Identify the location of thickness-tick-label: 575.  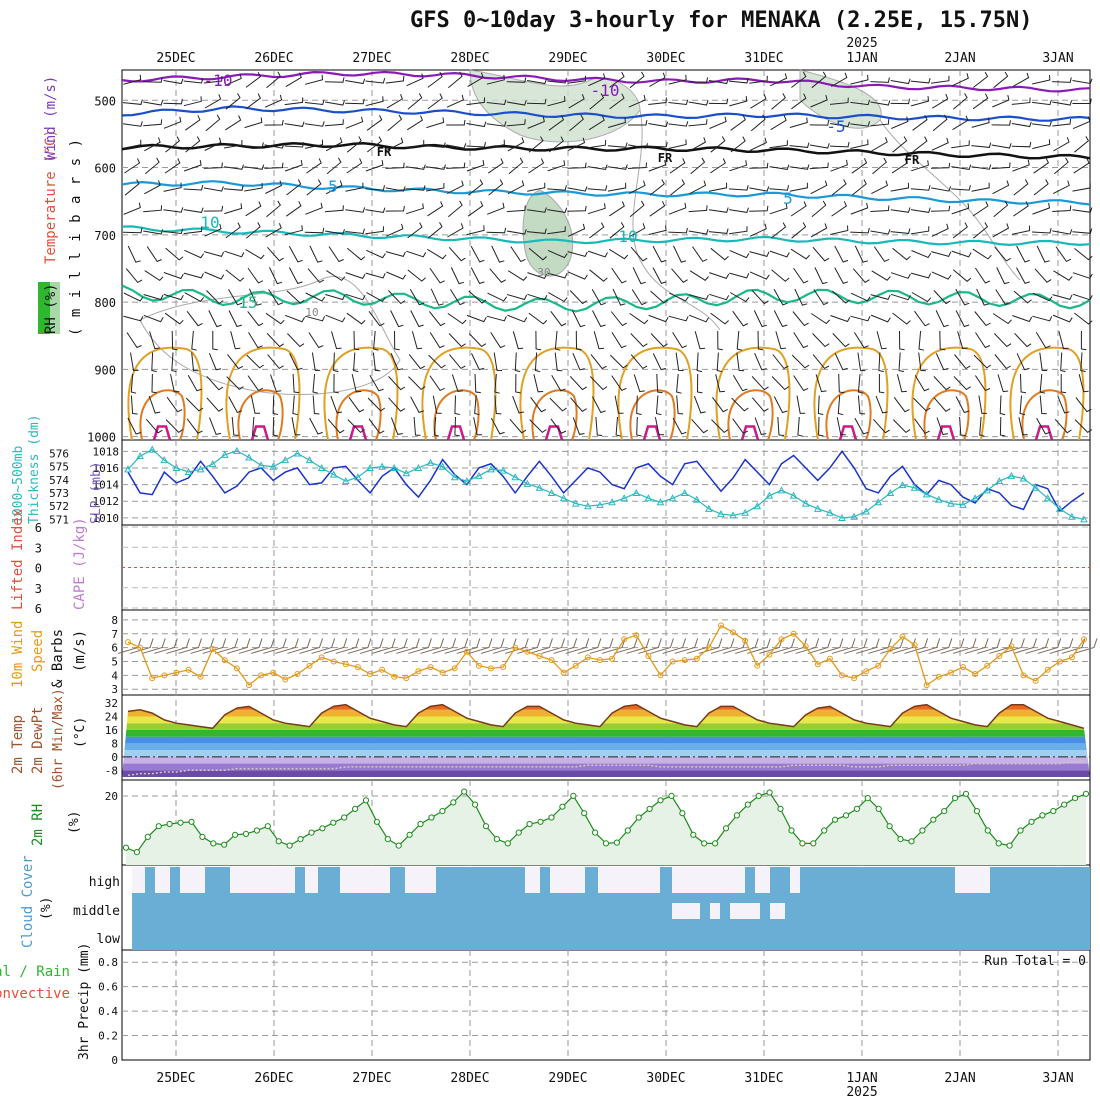
(59, 467).